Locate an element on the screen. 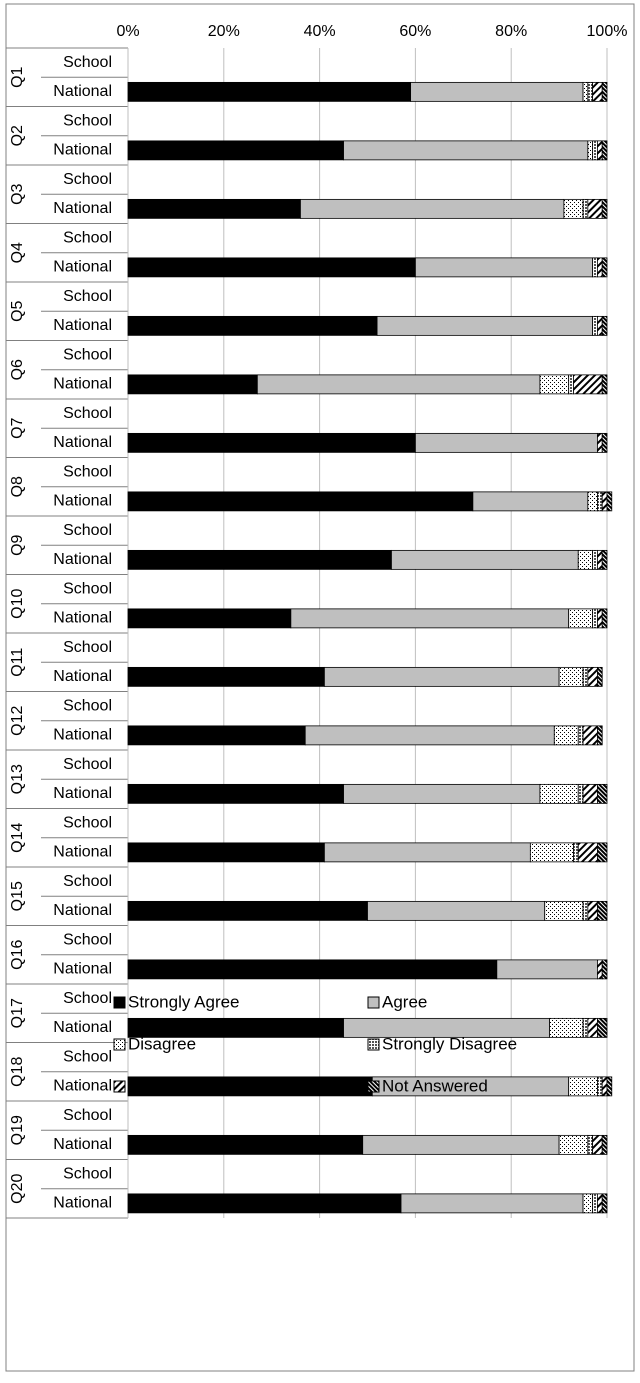 Image resolution: width=640 pixels, height=1383 pixels. group-label: Q13 is located at coordinates (17, 779).